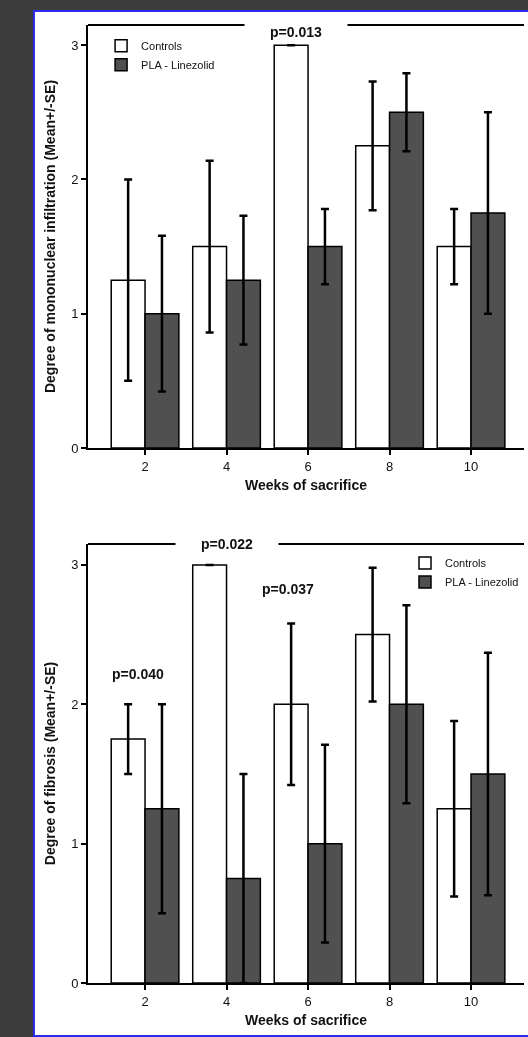 This screenshot has width=528, height=1037. What do you see at coordinates (50, 236) in the screenshot?
I see `y-axis-title: Degree of mononuclear infiltration (Mean+/-SE)` at bounding box center [50, 236].